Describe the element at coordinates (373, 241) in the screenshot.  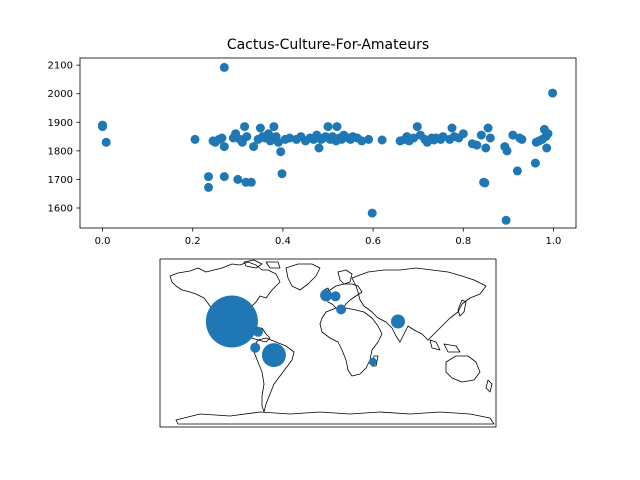
I see `x-tick-label: 0.6` at that location.